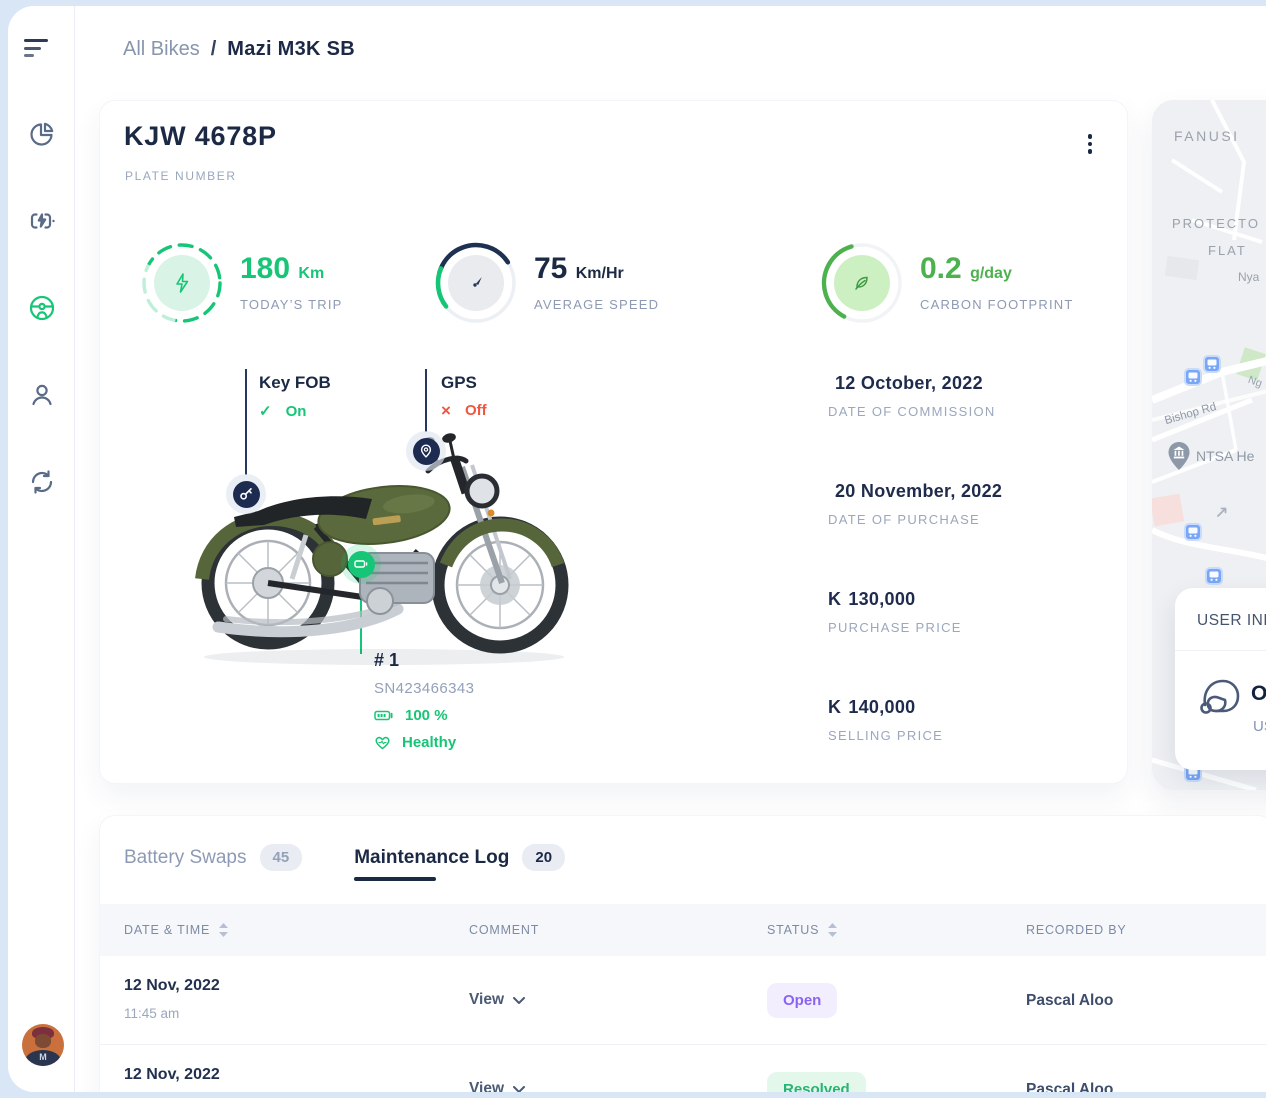 The width and height of the screenshot is (1266, 1098). I want to click on column-recorded-by: RECORDED BY, so click(1076, 930).